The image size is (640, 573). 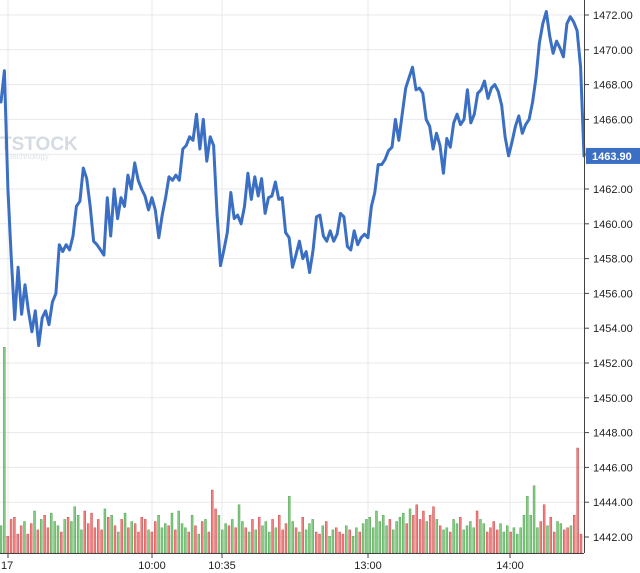 I want to click on y-tick-label: 1446.00, so click(x=613, y=468).